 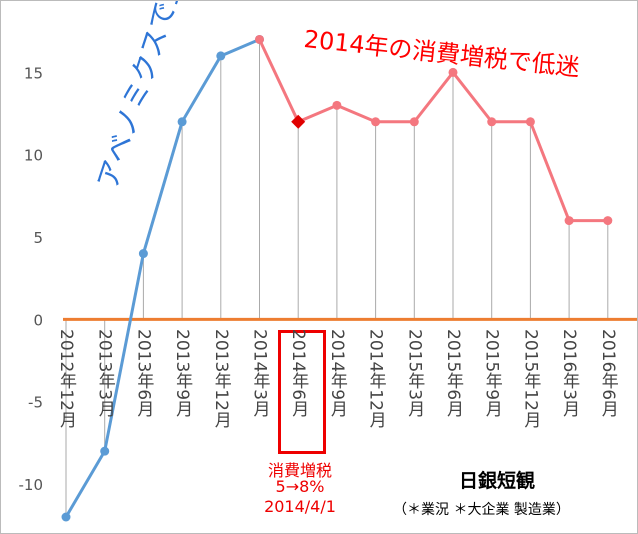 I want to click on x-tick-label: 2013年12月, so click(x=220, y=378).